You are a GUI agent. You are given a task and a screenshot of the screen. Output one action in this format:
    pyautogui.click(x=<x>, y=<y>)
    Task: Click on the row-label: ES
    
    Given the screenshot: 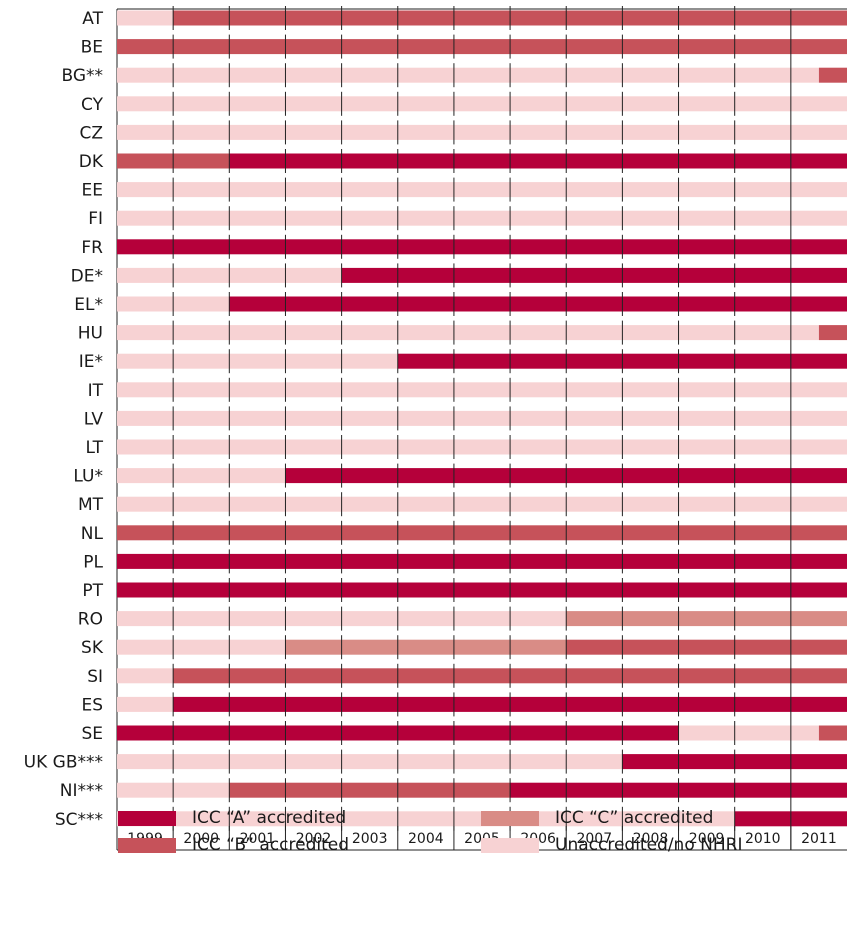 What is the action you would take?
    pyautogui.click(x=92, y=705)
    